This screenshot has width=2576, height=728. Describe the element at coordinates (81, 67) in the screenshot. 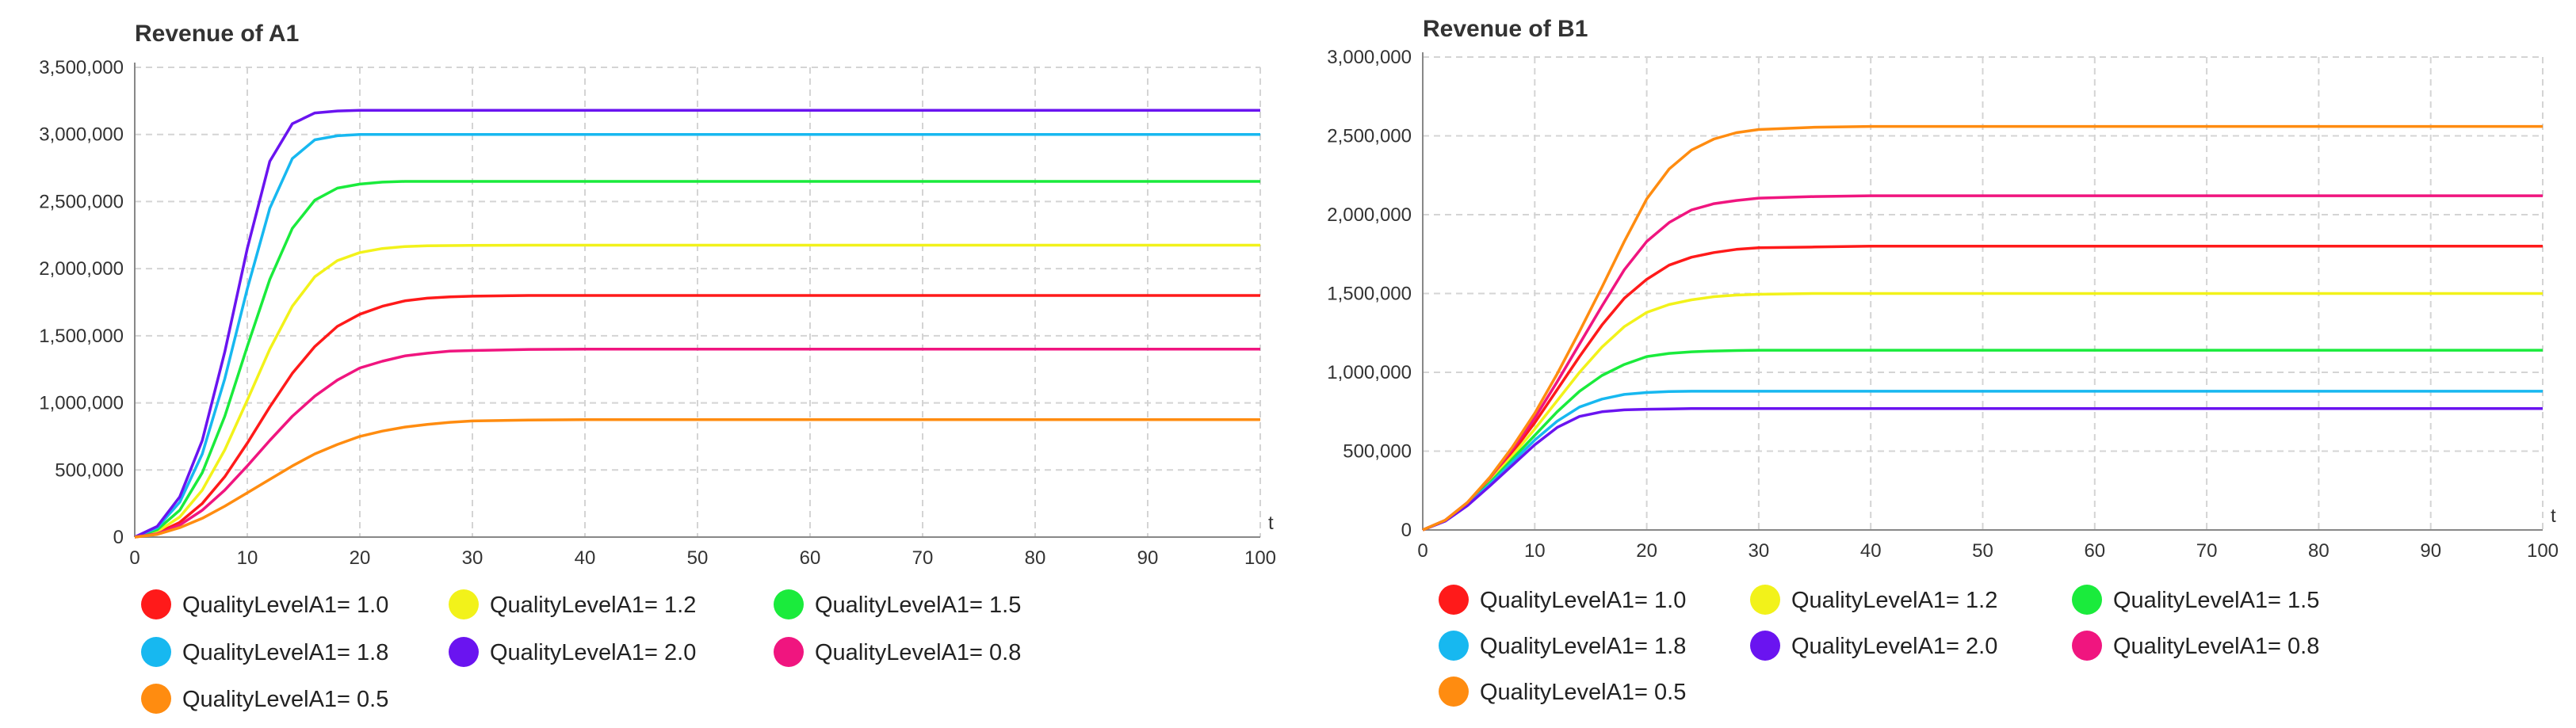

I see `y-tick-label: 3,500,000` at that location.